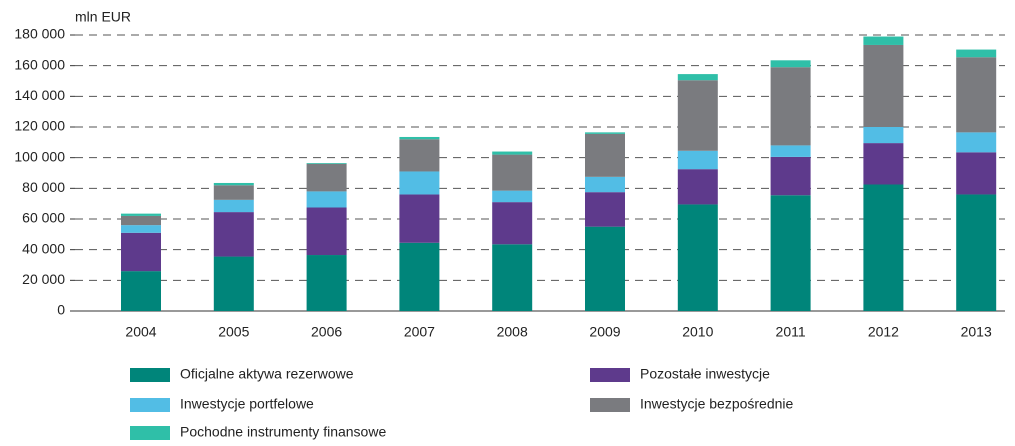  What do you see at coordinates (39, 95) in the screenshot?
I see `y-tick-label: 140 000` at bounding box center [39, 95].